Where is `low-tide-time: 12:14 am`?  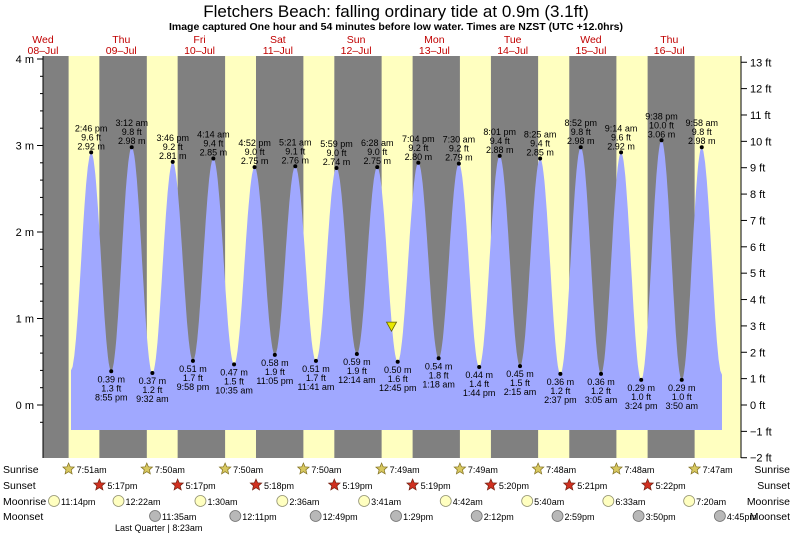 low-tide-time: 12:14 am is located at coordinates (357, 380).